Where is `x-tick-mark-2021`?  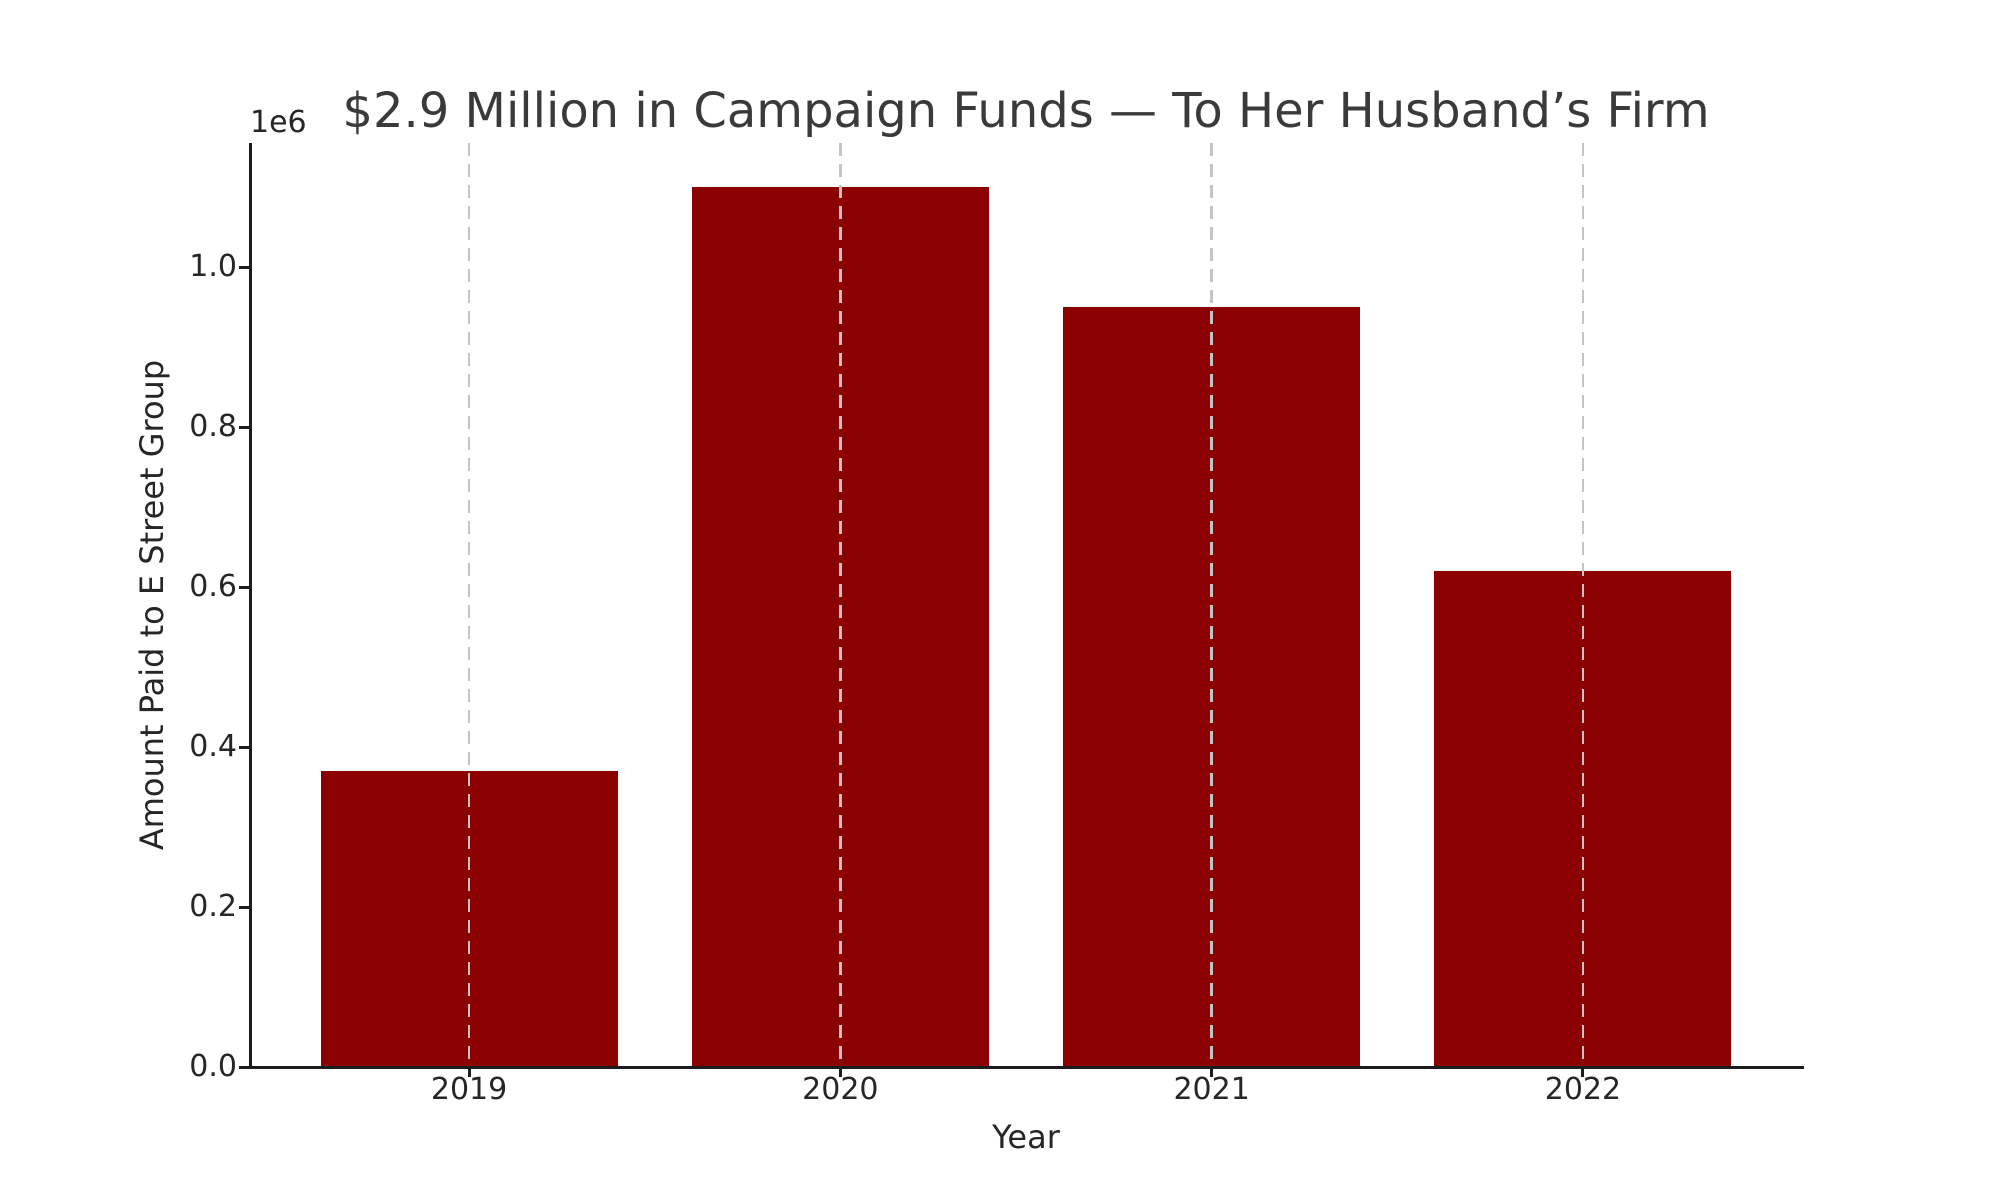
x-tick-mark-2021 is located at coordinates (1212, 1072).